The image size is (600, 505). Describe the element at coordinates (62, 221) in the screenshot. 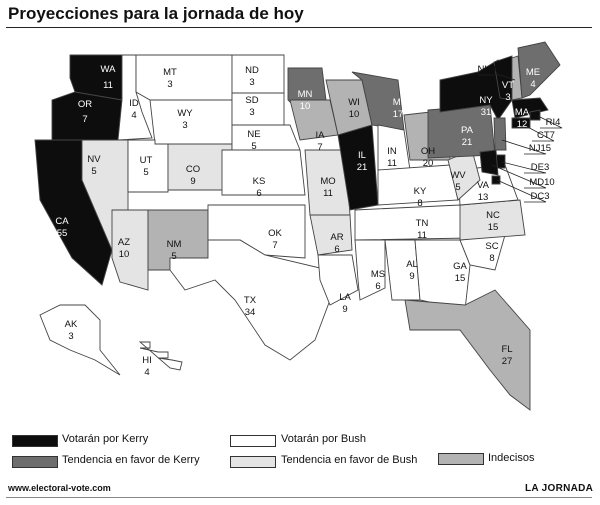

I see `state-abbr-ca: CA` at that location.